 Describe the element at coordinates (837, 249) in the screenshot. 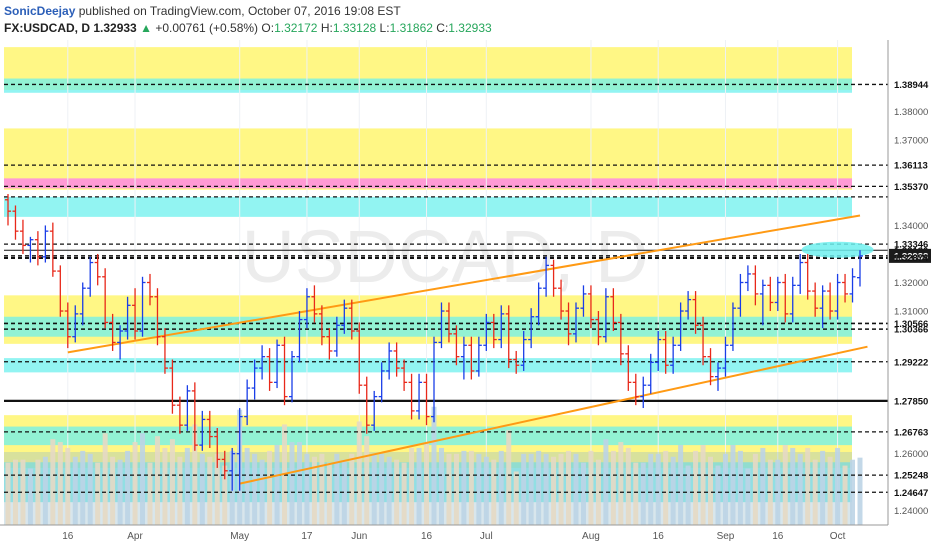

I see `target-ellipse` at that location.